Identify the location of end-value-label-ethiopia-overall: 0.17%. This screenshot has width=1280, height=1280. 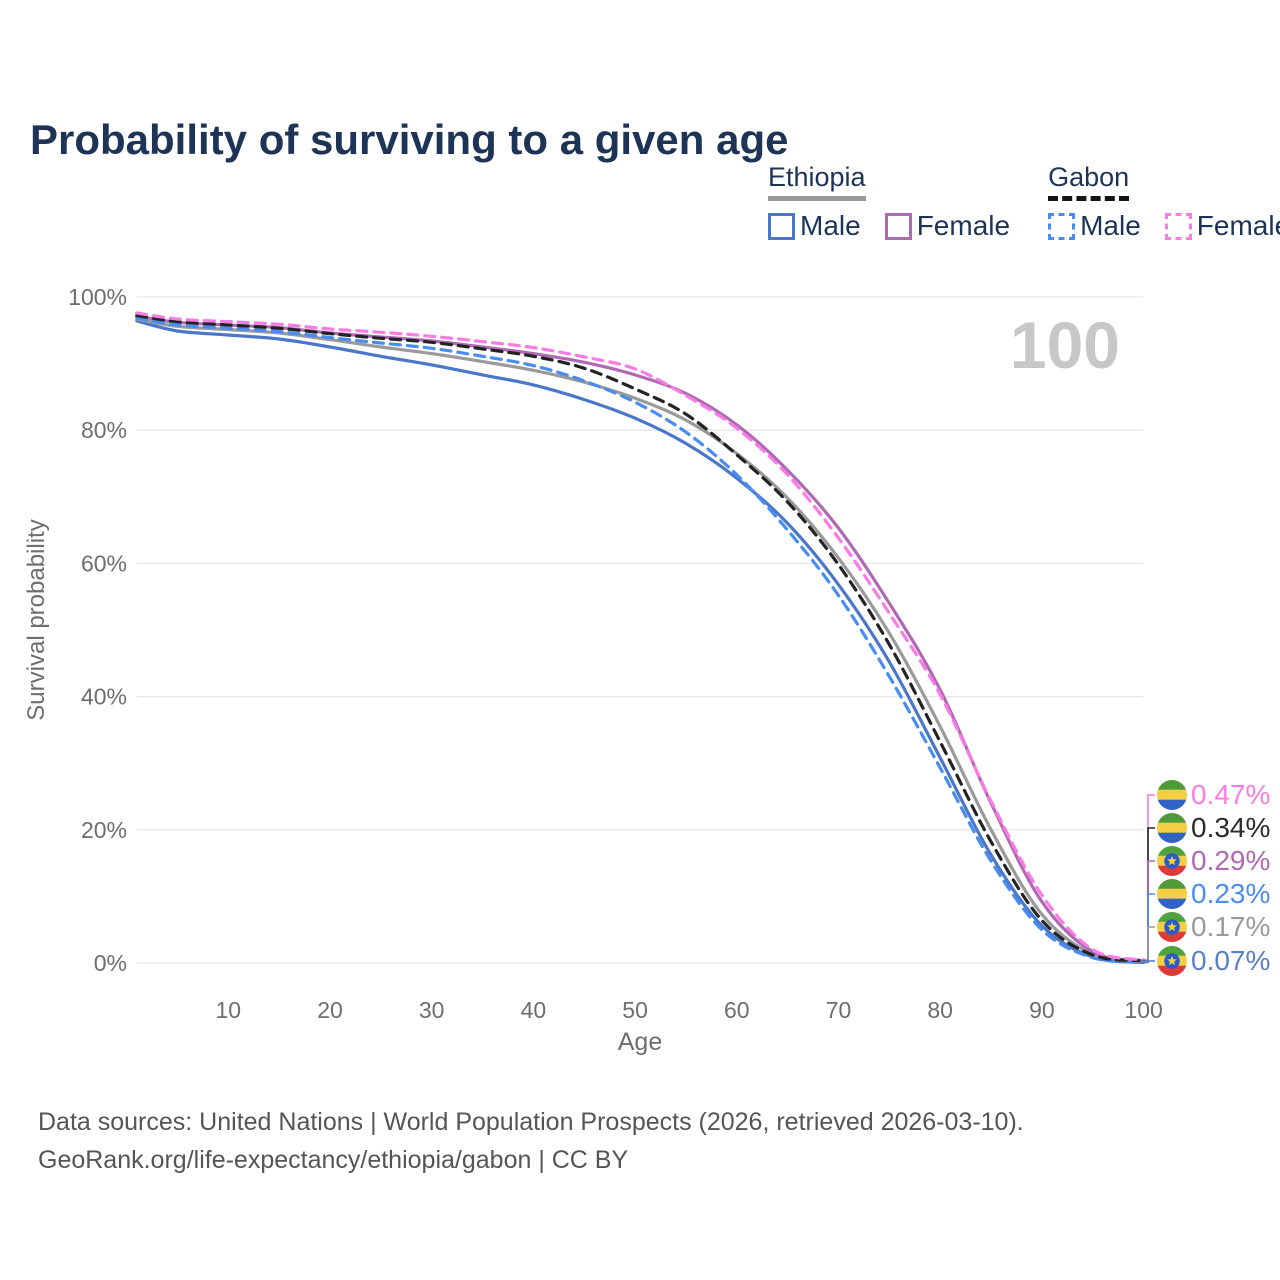
(1230, 926).